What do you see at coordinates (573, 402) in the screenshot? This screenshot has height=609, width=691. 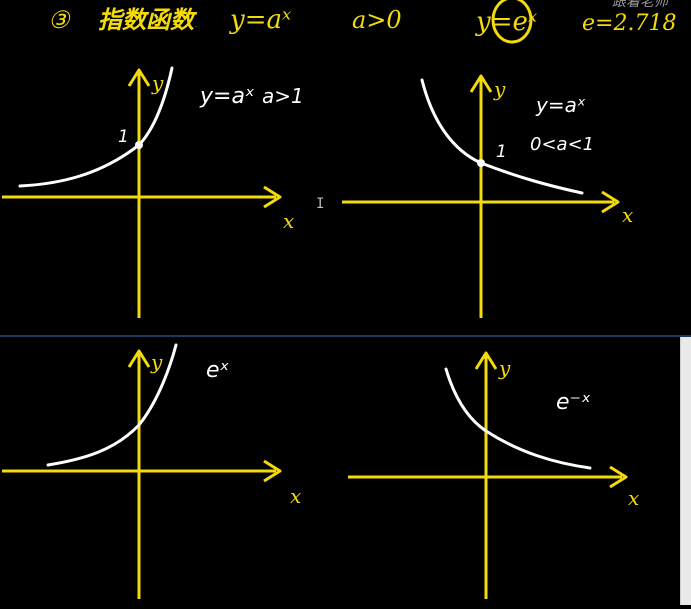 I see `graph-caption: e⁻ˣ` at bounding box center [573, 402].